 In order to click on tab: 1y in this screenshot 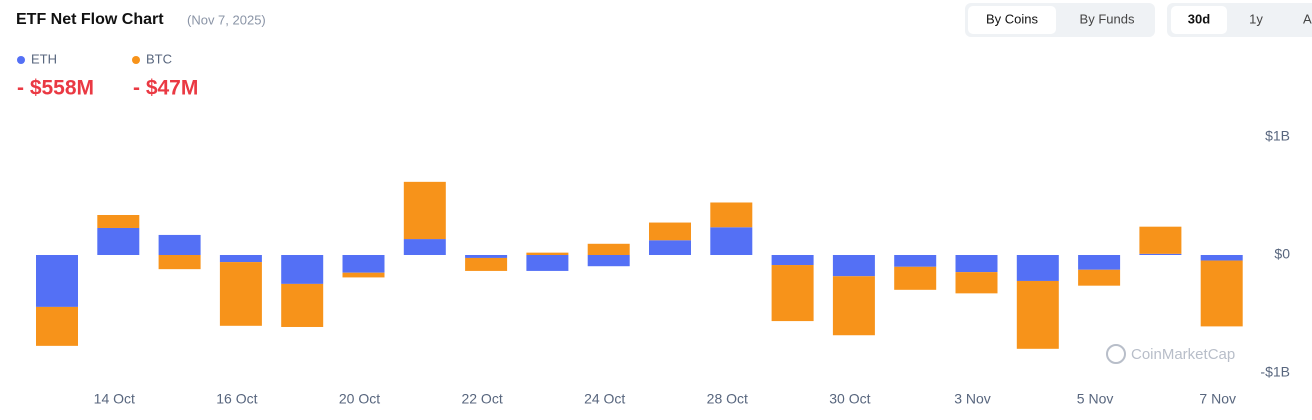, I will do `click(1256, 18)`.